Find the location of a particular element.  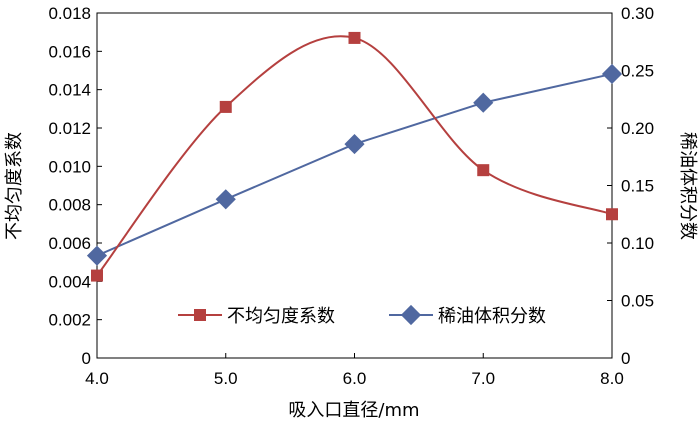

left-y-tick-label: 0.006 is located at coordinates (69, 243).